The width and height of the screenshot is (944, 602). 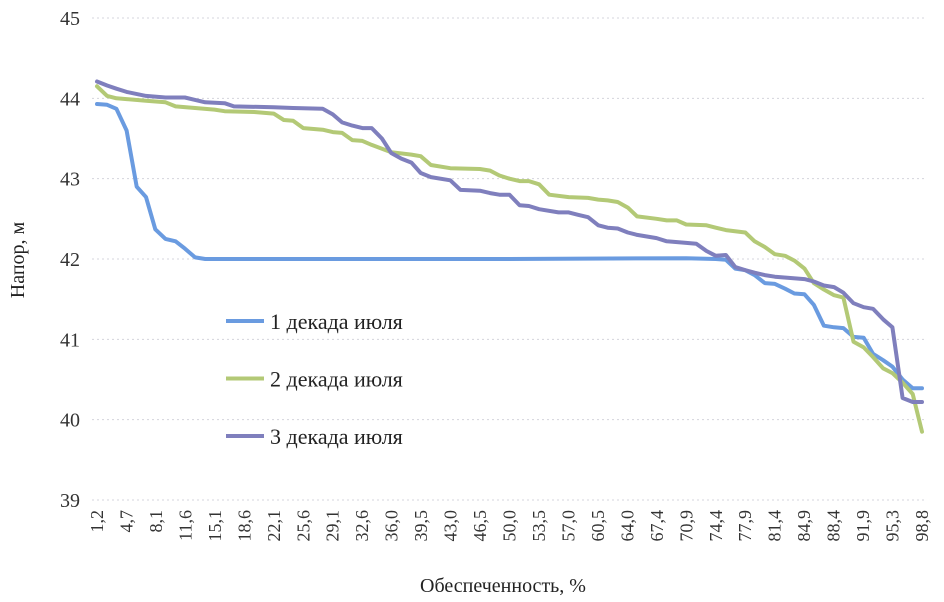 I want to click on legend: 1 декада июля 2 декада июля 3 декада июля, so click(x=314, y=379).